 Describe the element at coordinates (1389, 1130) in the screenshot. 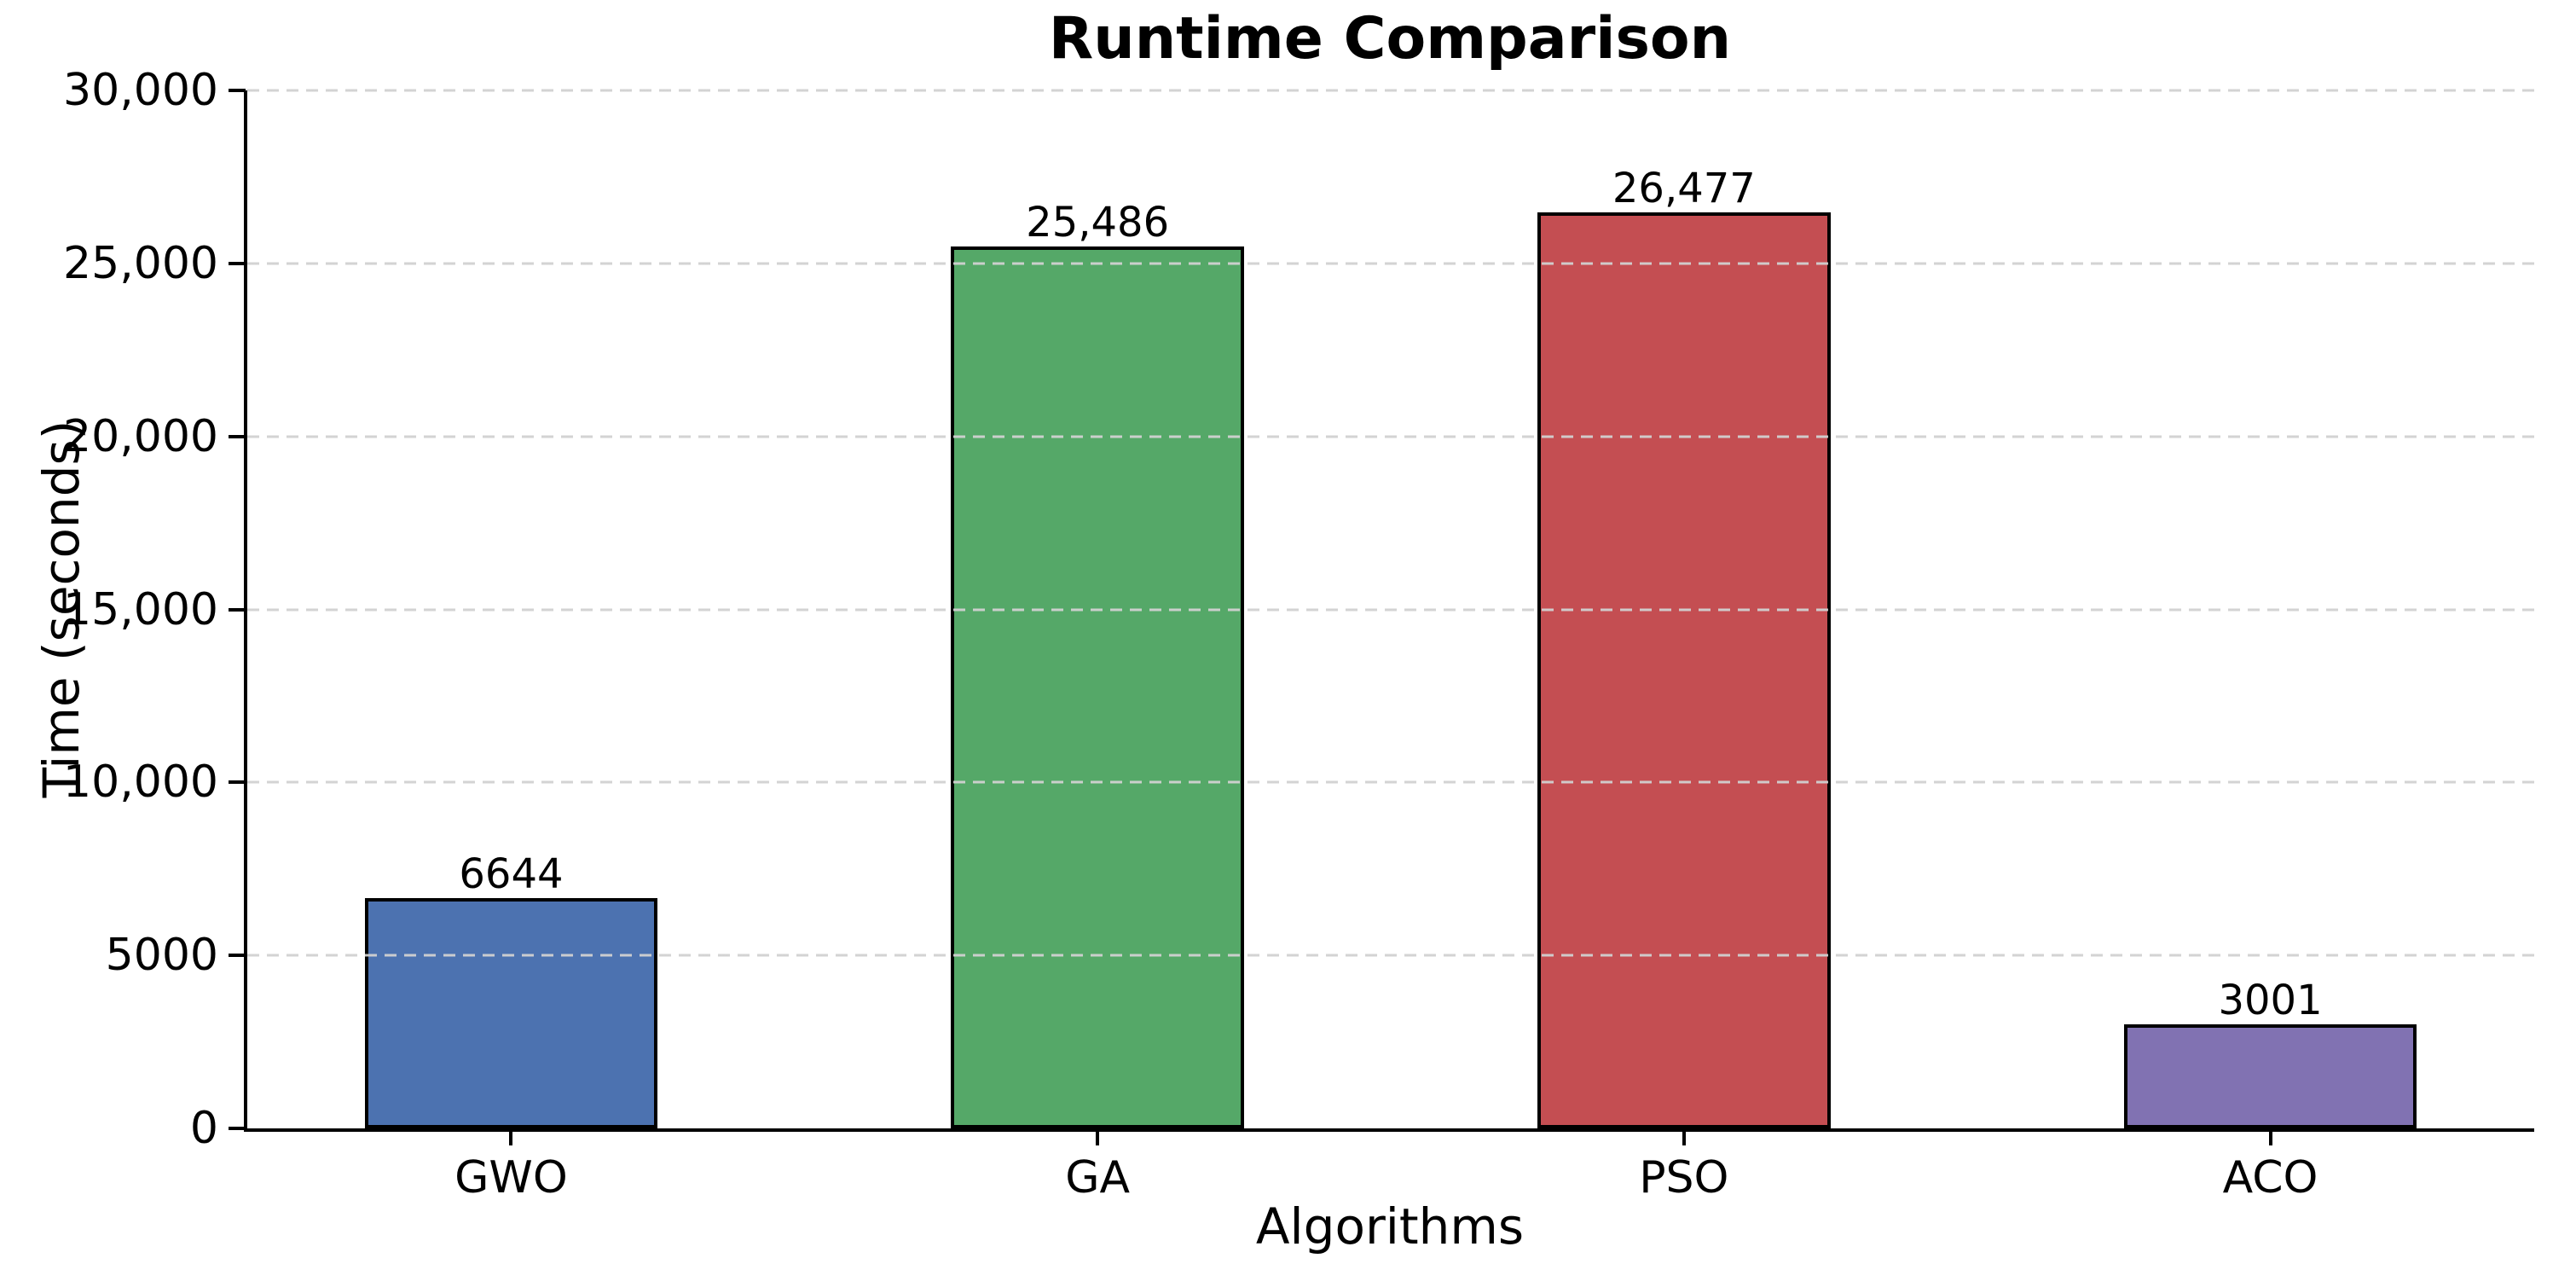

I see `x-axis-spine` at that location.